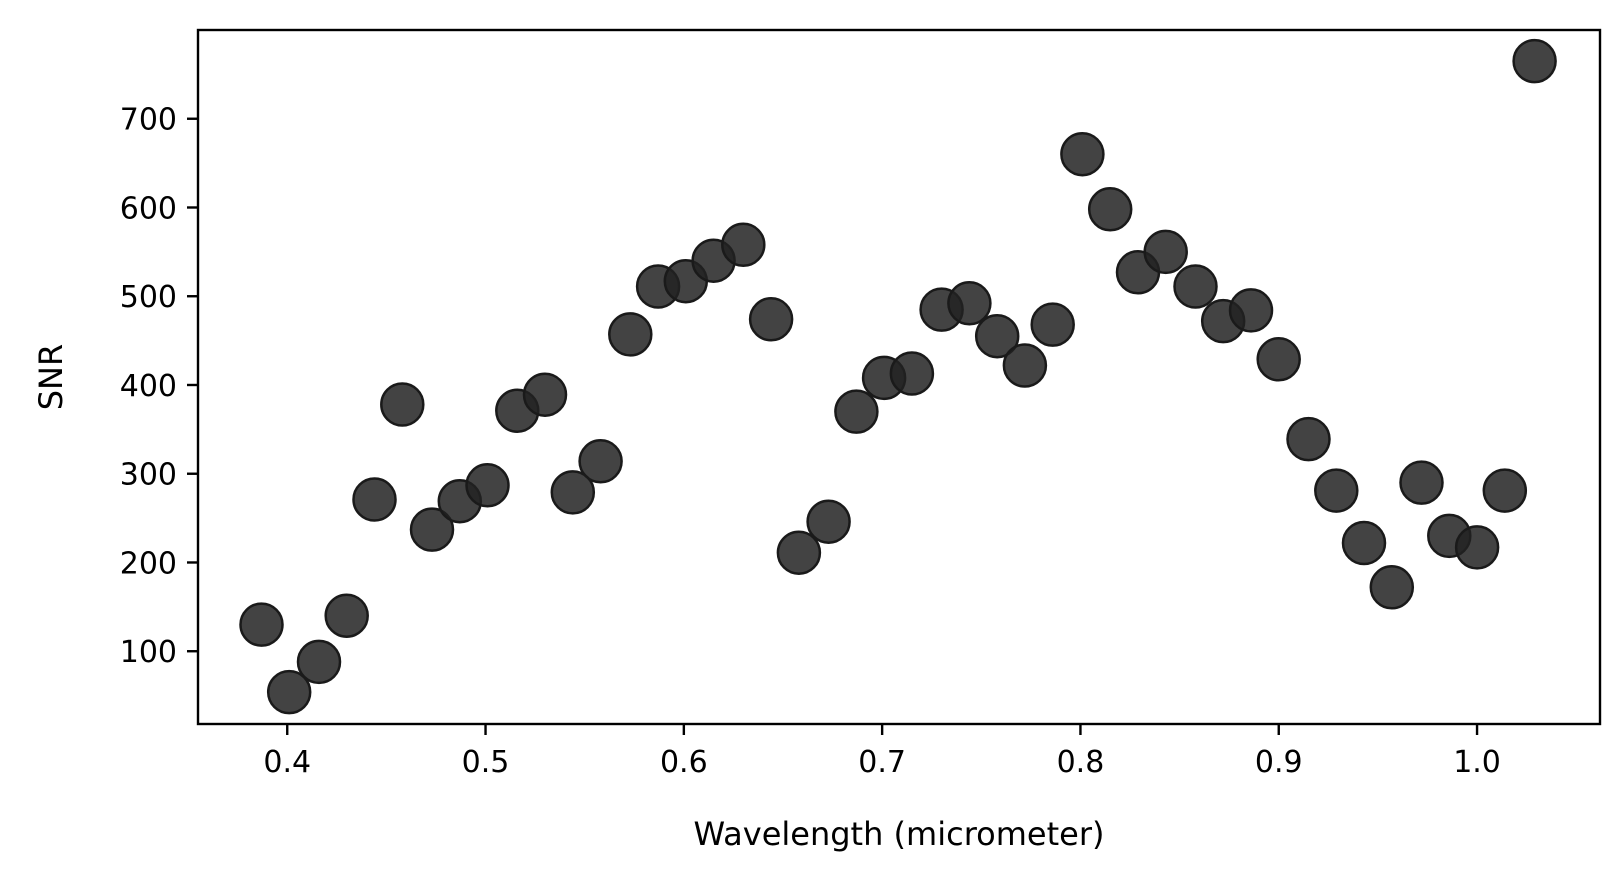  Describe the element at coordinates (684, 762) in the screenshot. I see `x-tick-label: 0.6` at that location.